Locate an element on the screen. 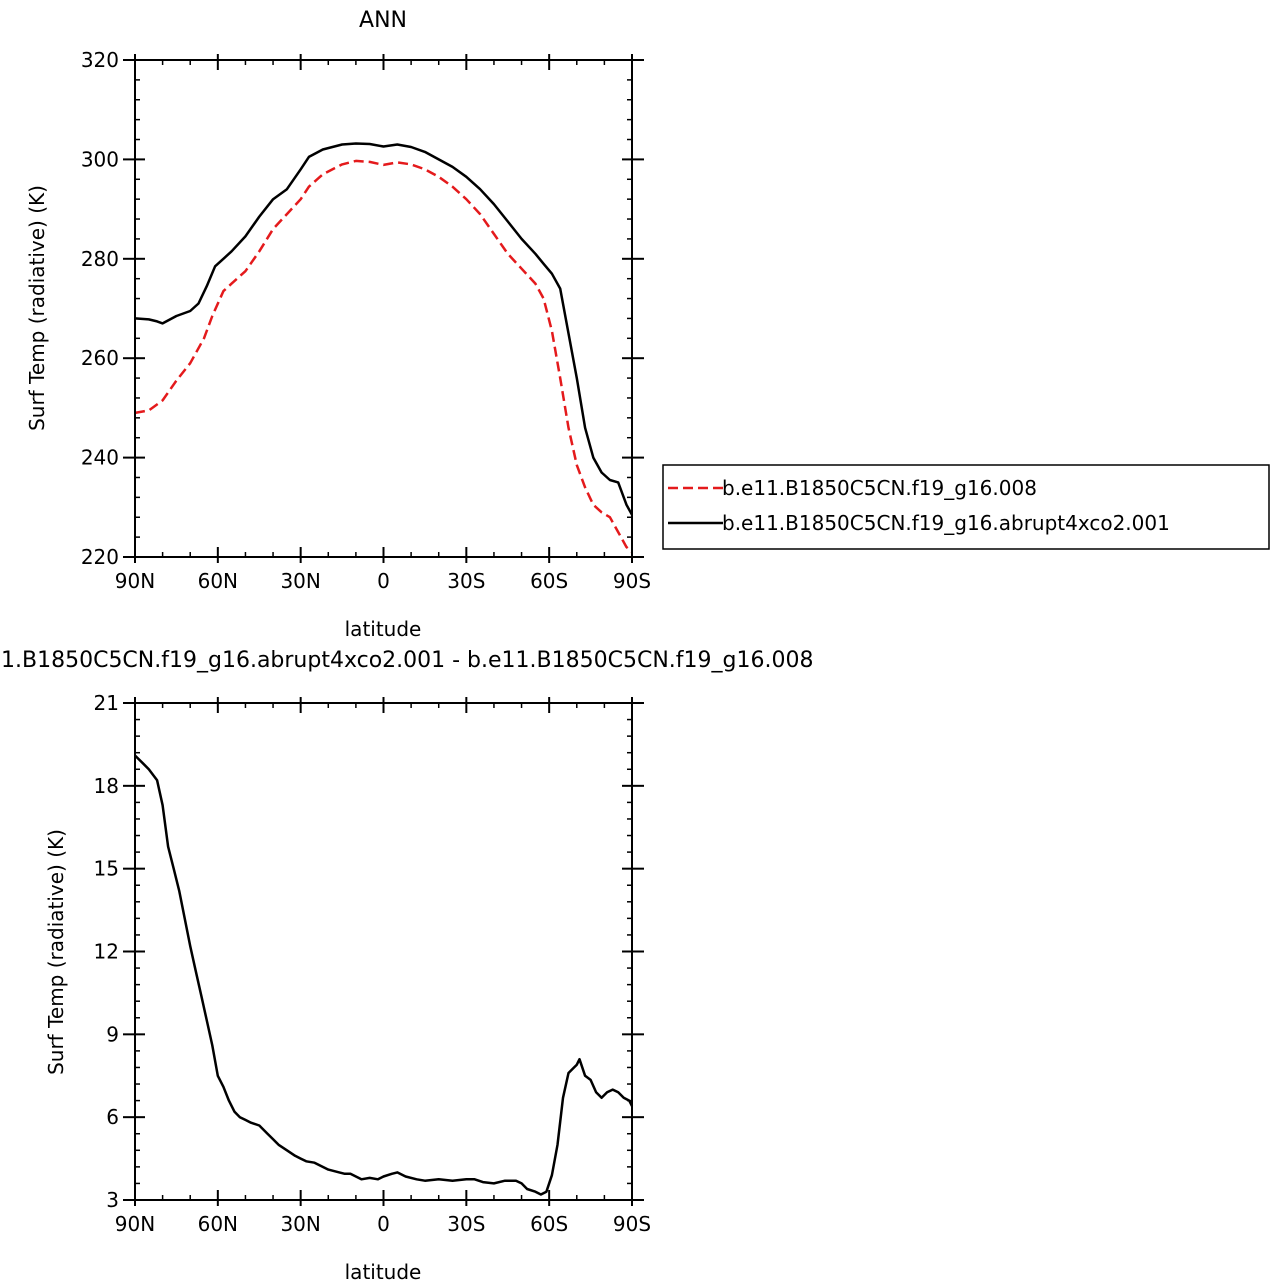  legend-label-control: b.e11.B1850C5CN.f19_g16.008 is located at coordinates (879, 488).